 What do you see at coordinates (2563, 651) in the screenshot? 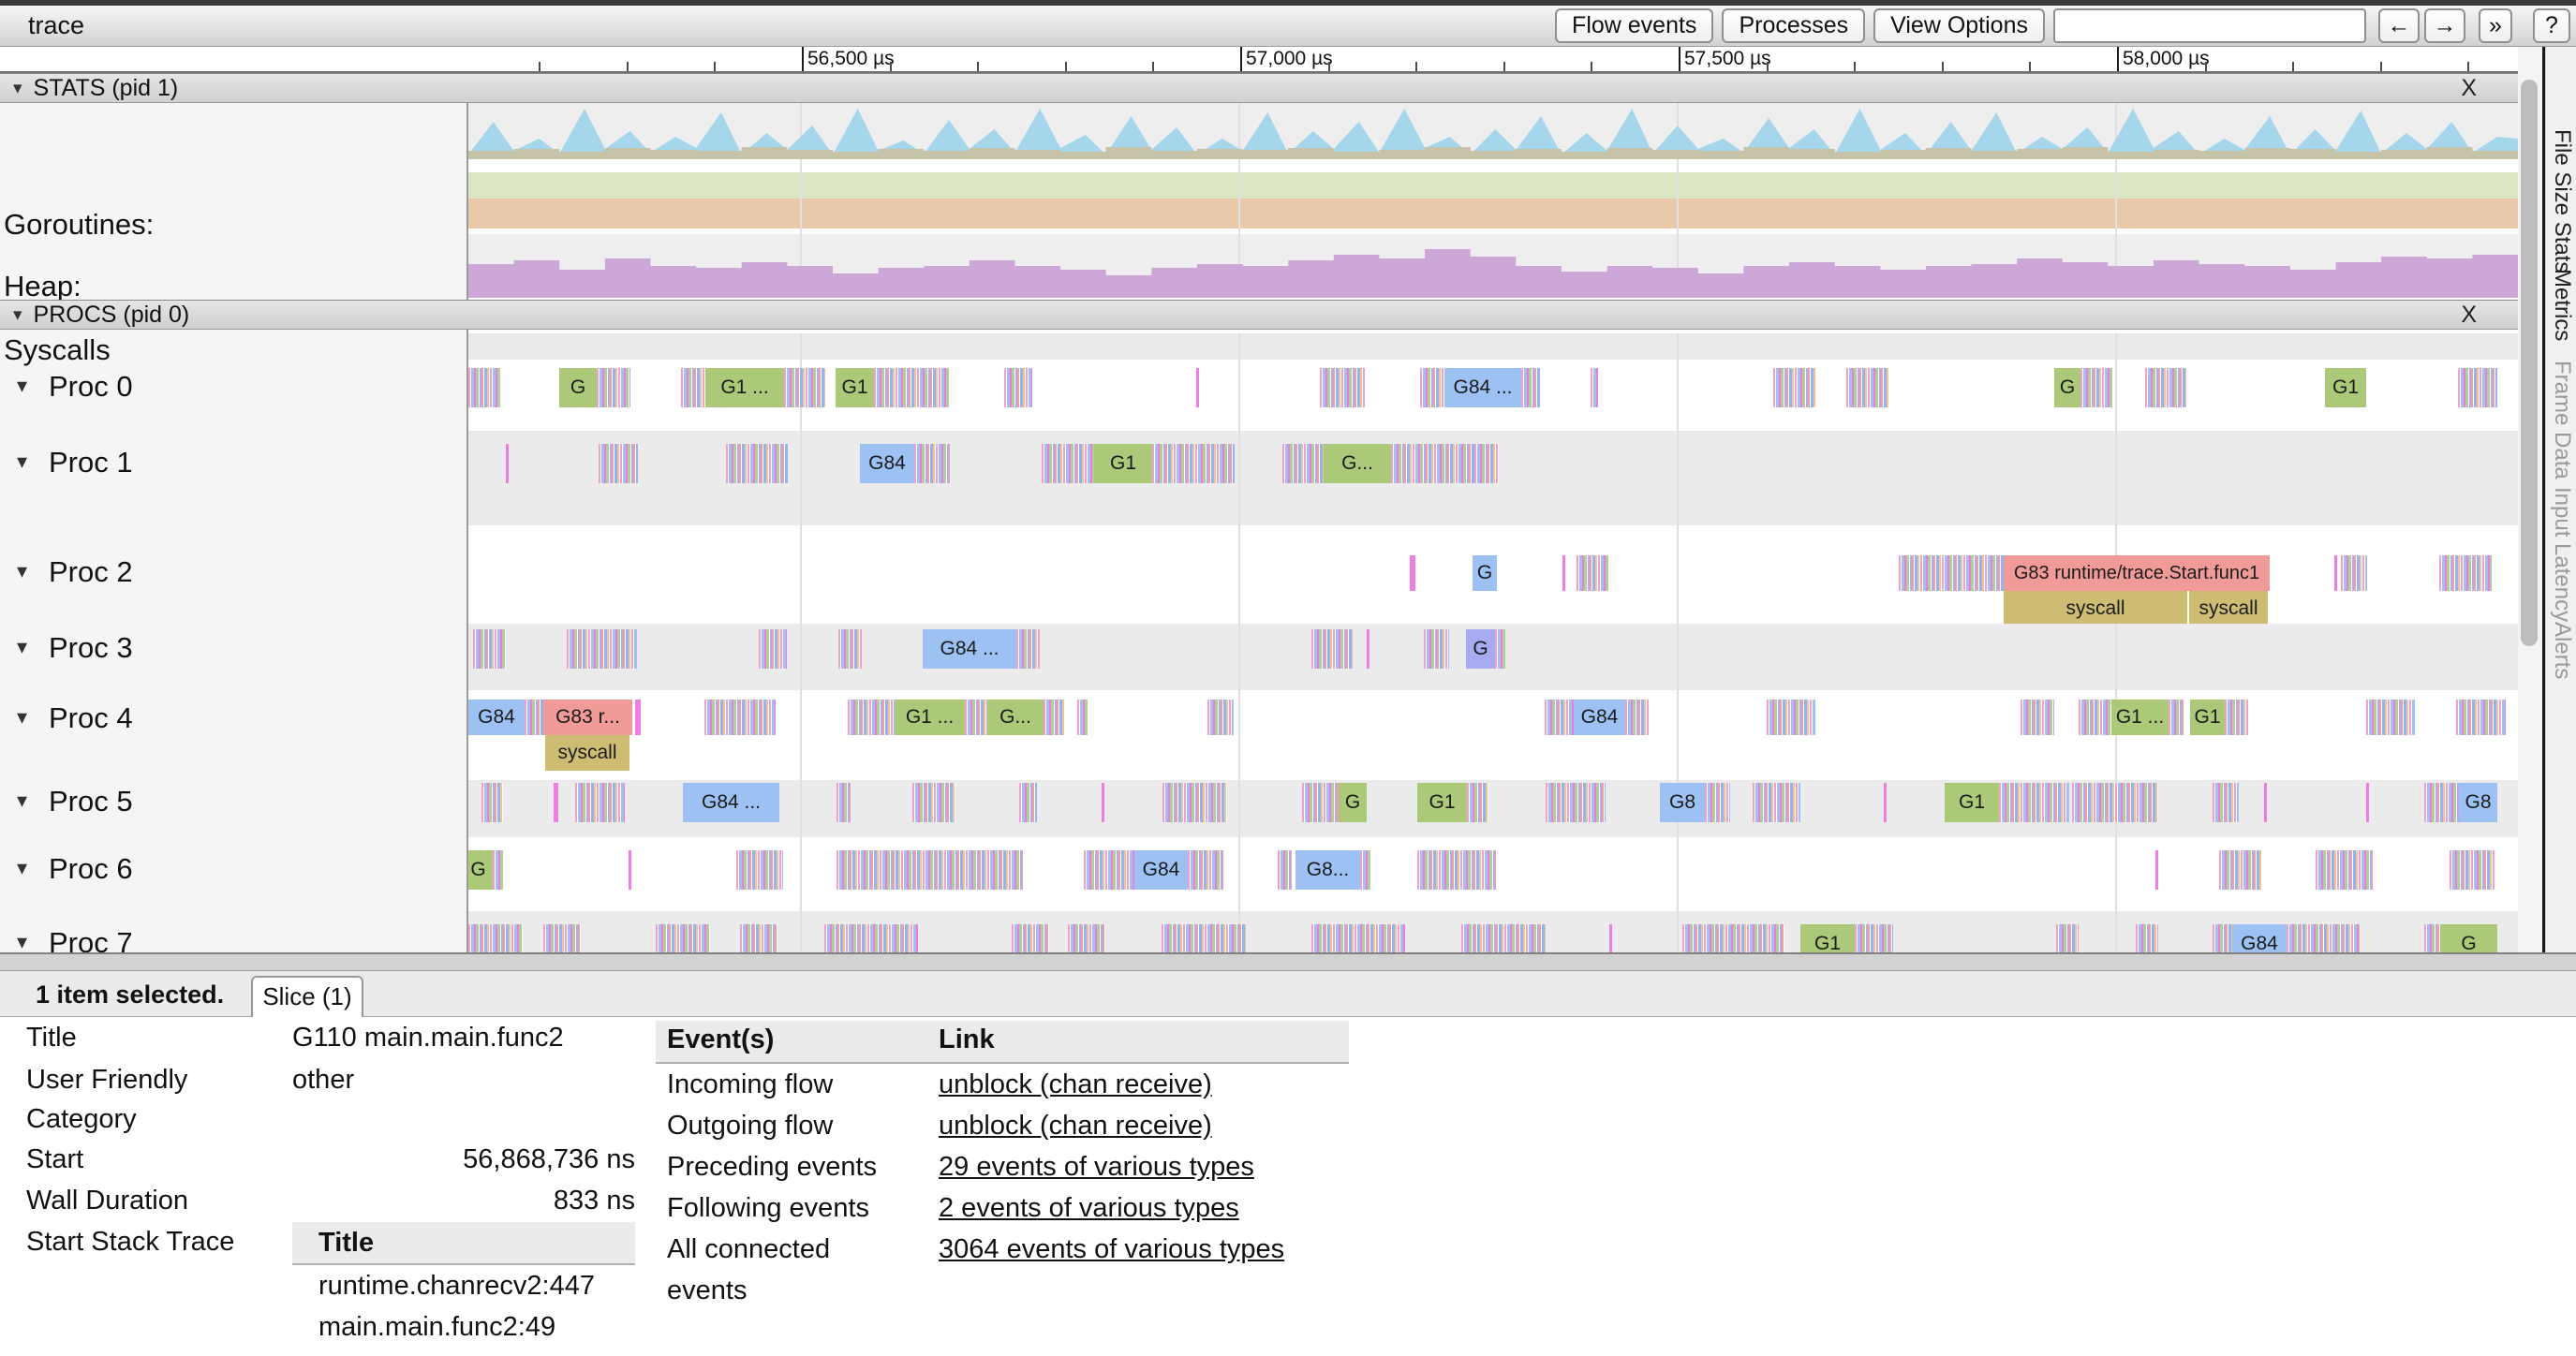
I see `side-tab-alerts: Alerts` at bounding box center [2563, 651].